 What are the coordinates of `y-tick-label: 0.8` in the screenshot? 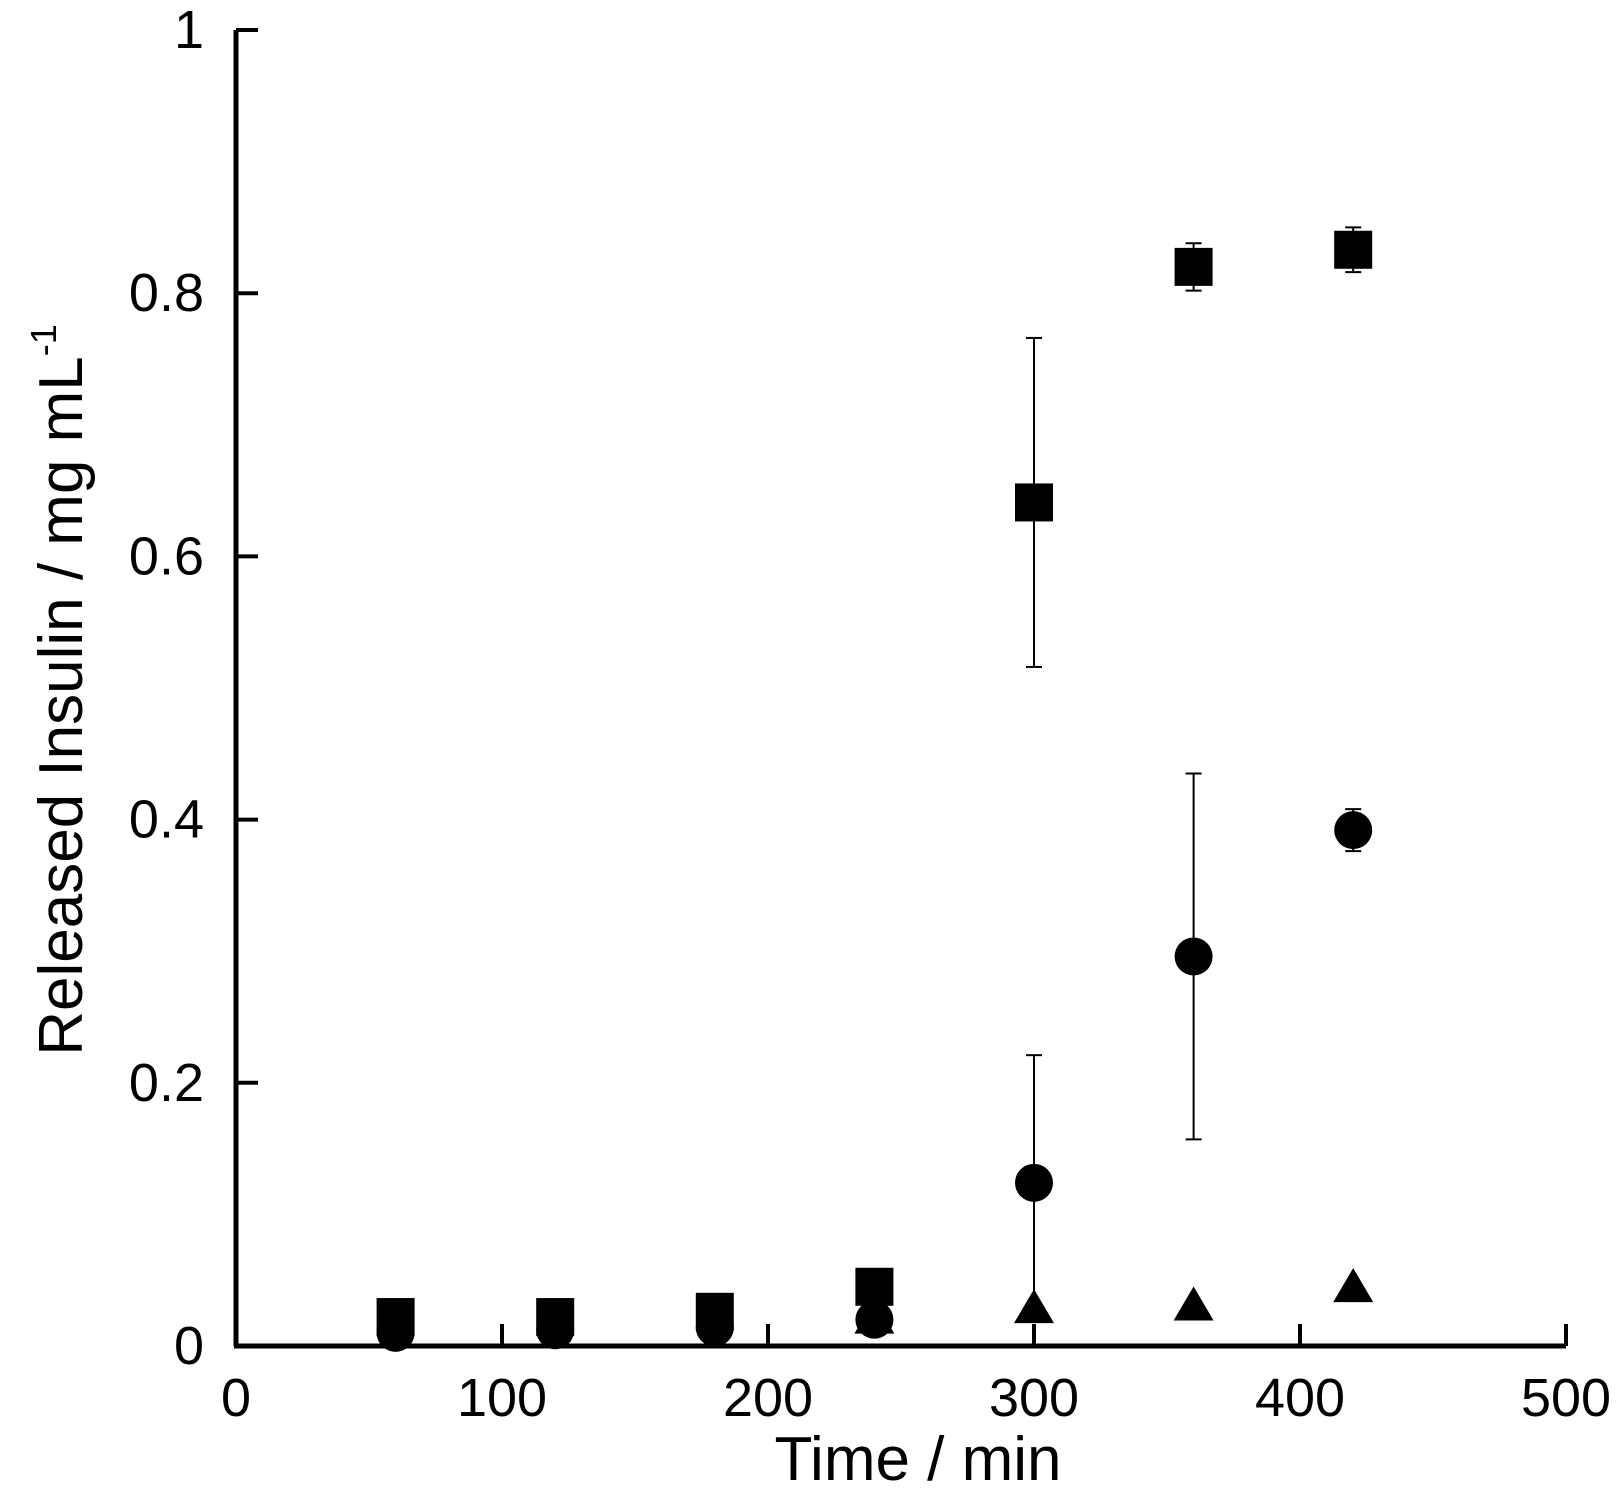 It's located at (166, 293).